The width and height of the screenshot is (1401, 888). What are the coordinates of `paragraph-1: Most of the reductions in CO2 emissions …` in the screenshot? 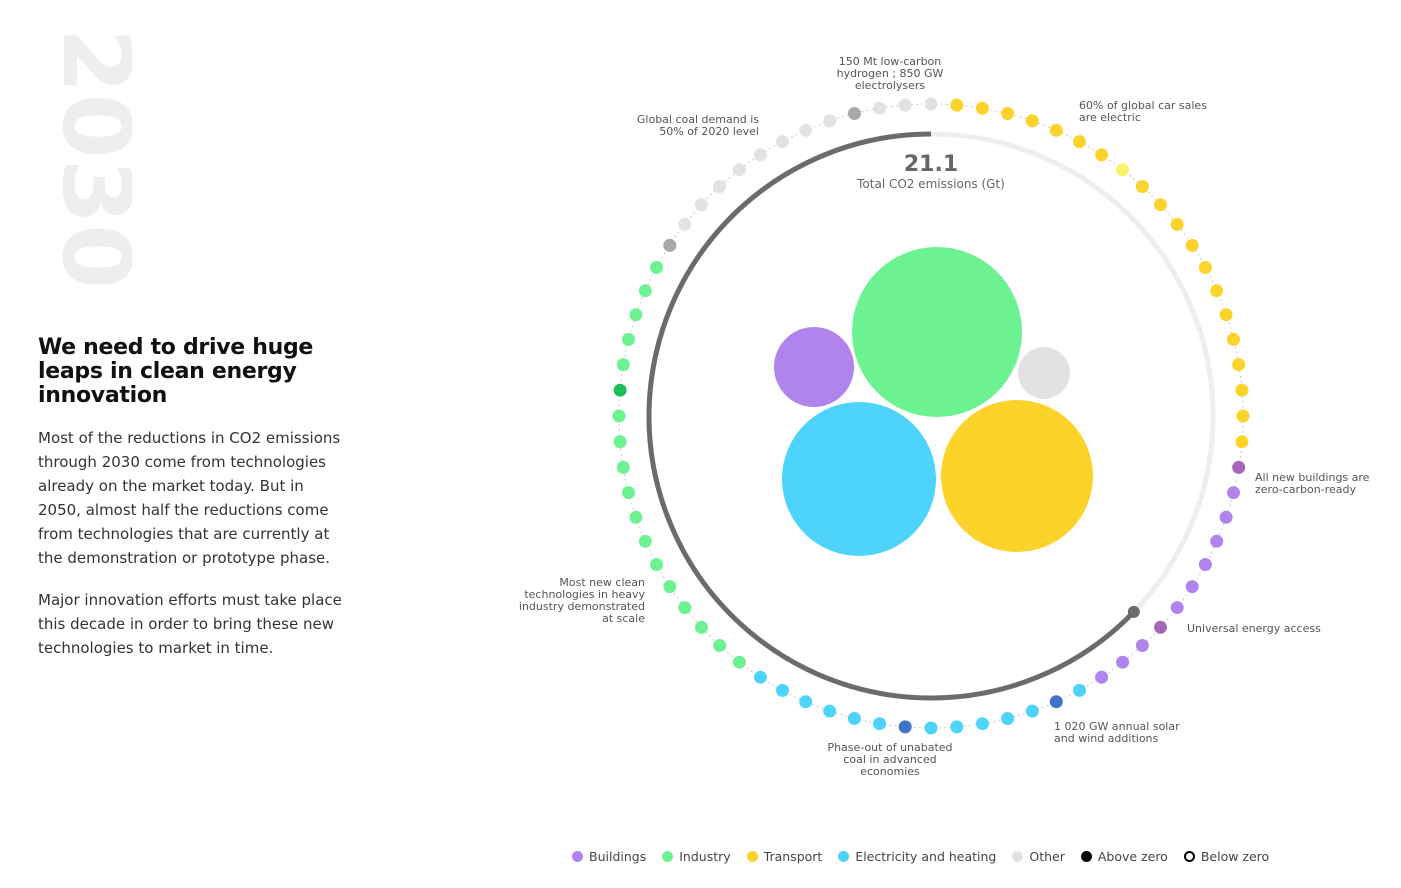 It's located at (189, 498).